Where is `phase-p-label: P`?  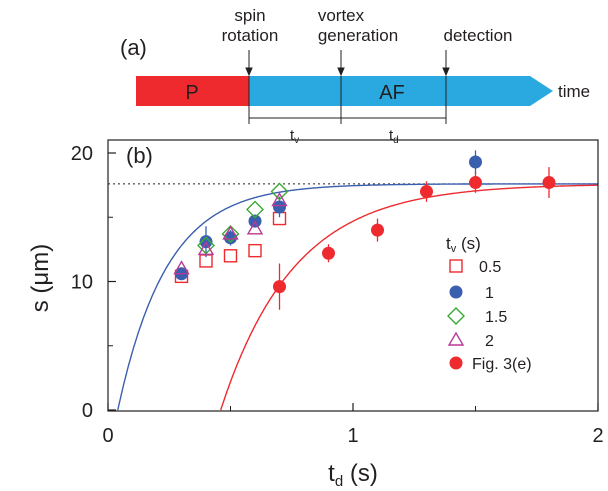 phase-p-label: P is located at coordinates (191, 93).